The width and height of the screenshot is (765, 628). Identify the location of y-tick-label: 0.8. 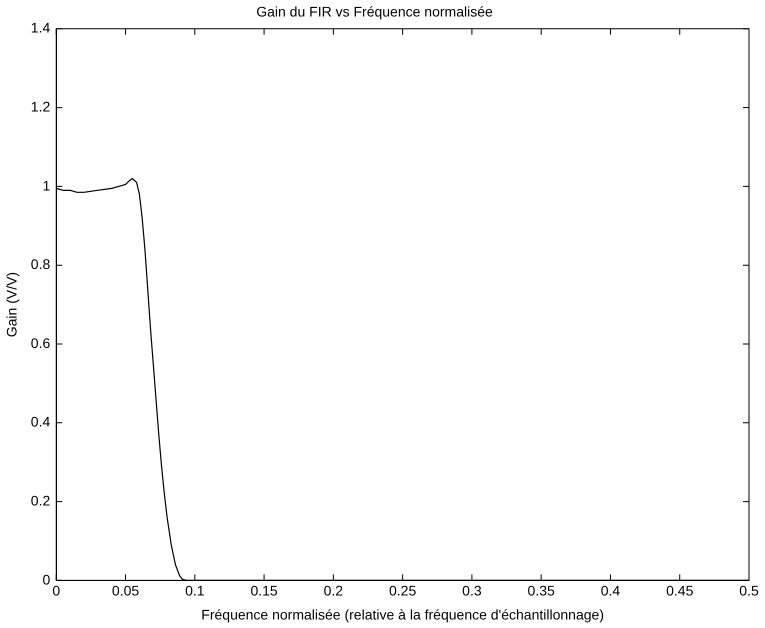
(40, 264).